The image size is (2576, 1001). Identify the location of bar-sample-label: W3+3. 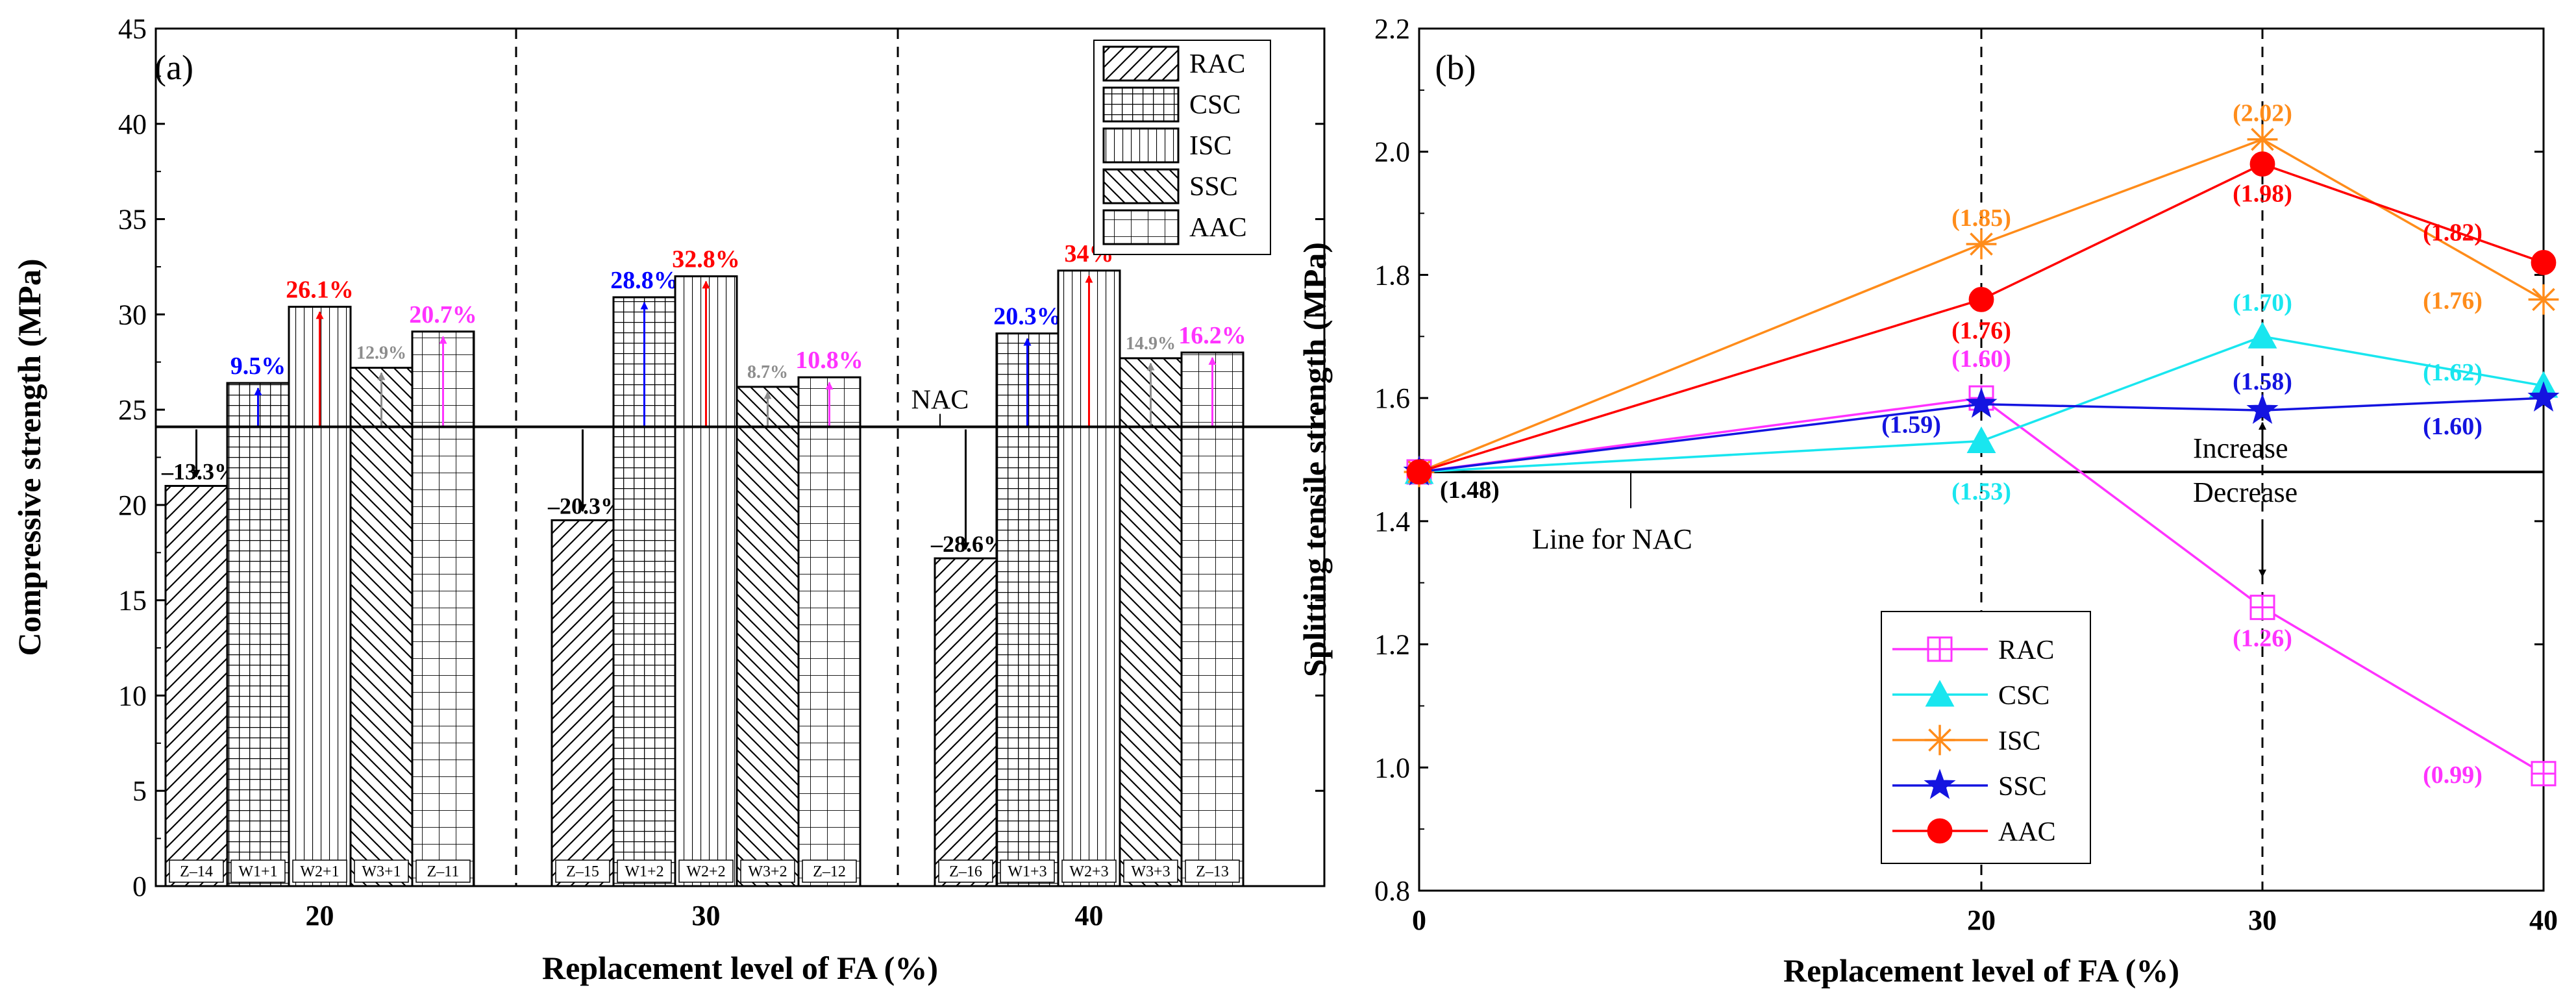
(1150, 872).